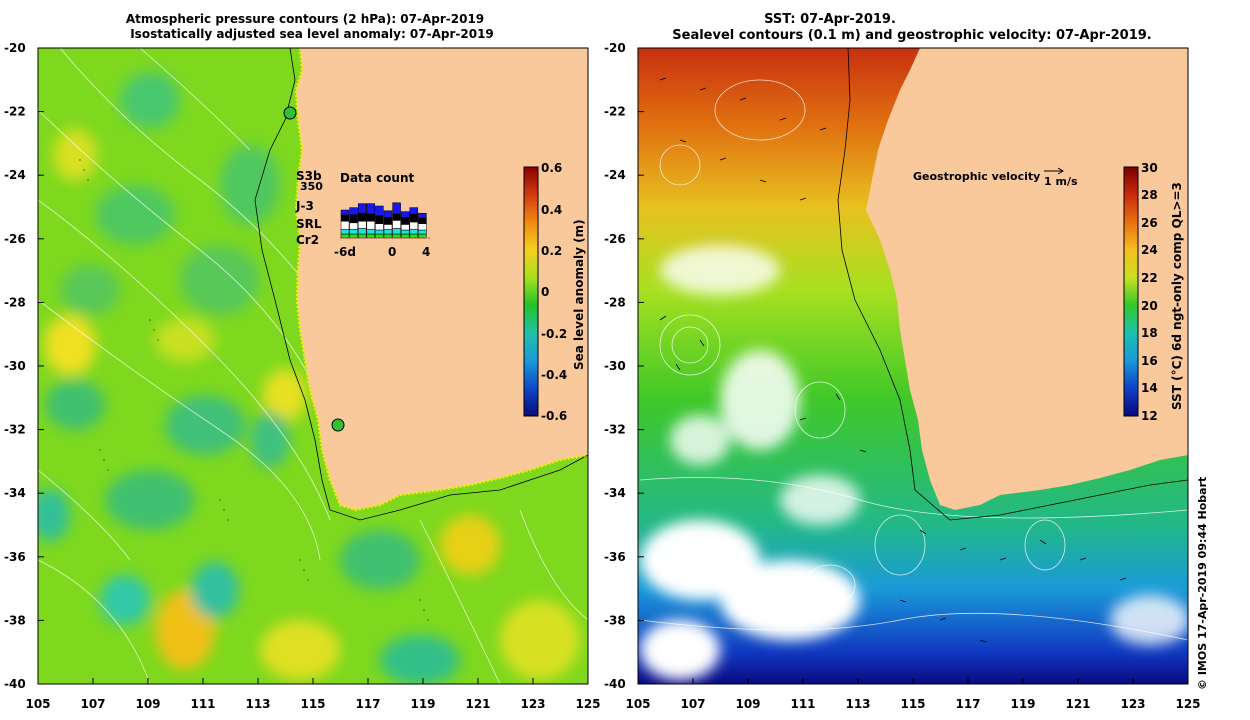  I want to click on latitude-tick-label: -36, so click(615, 557).